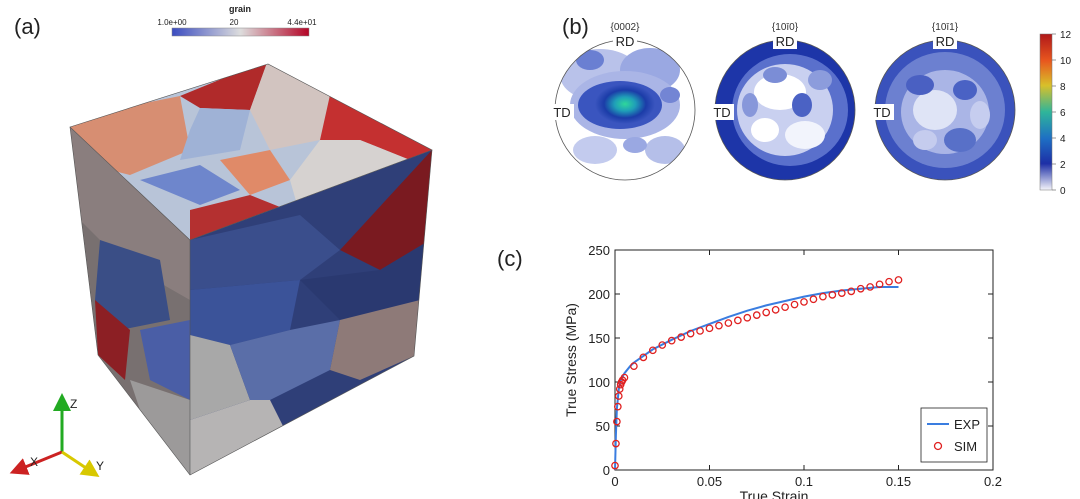 This screenshot has height=499, width=1080. I want to click on z-axis-label: Z, so click(73, 404).